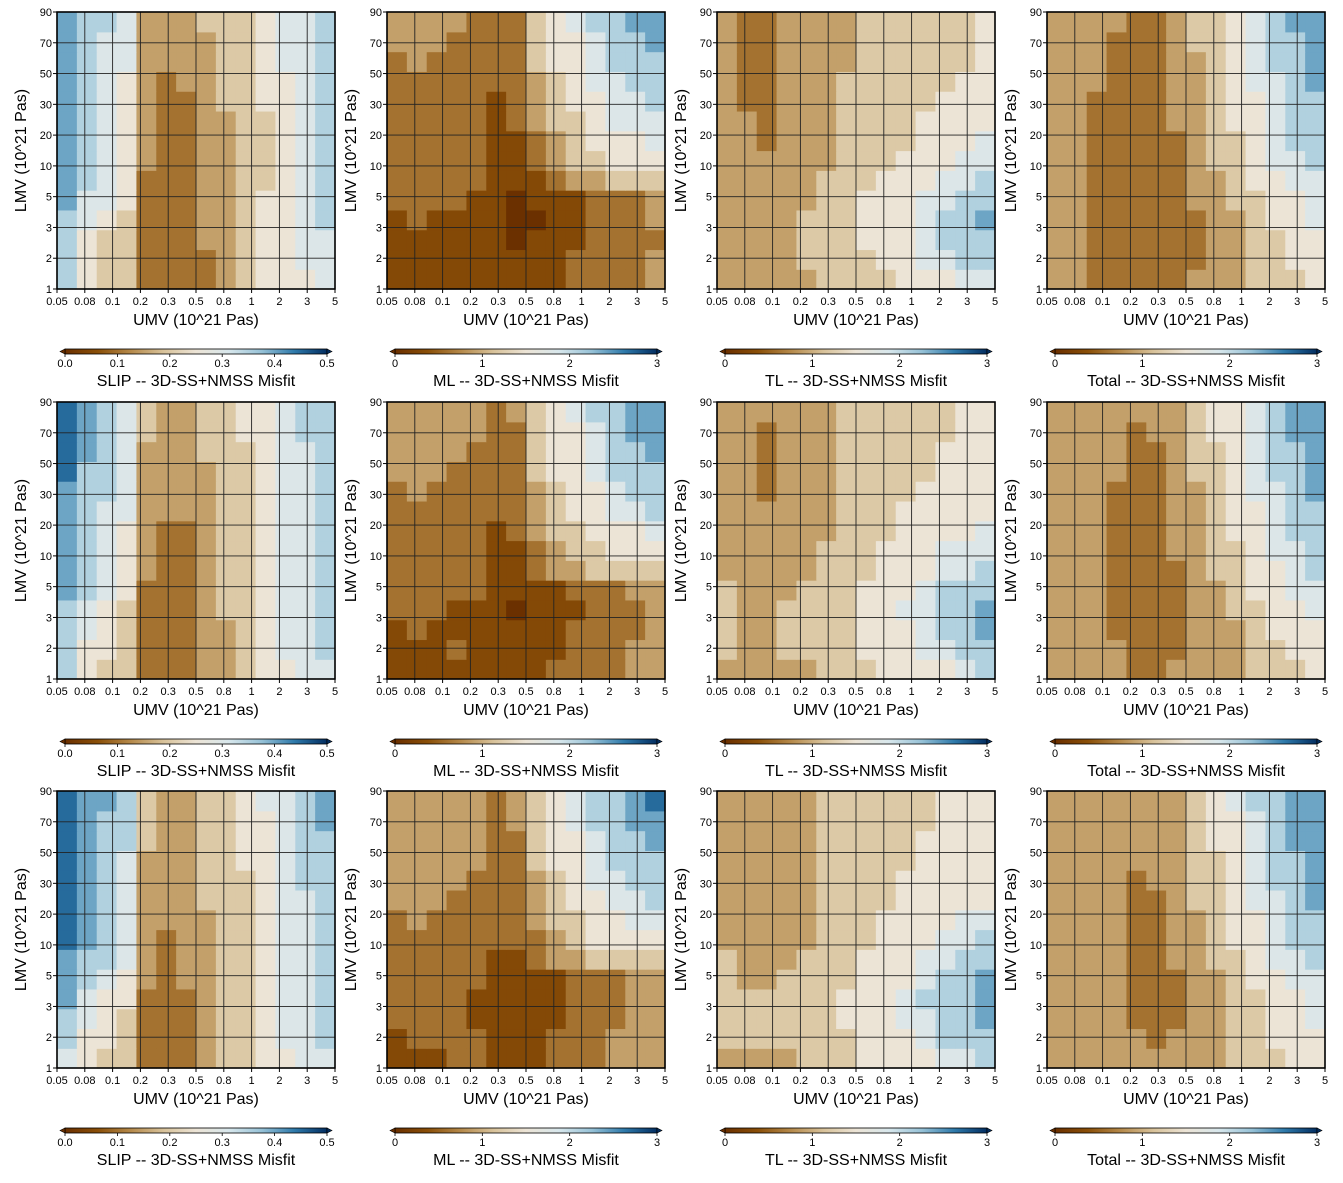 The image size is (1343, 1183). I want to click on x-axis-label: UMV (10^21 Pas), so click(1186, 320).